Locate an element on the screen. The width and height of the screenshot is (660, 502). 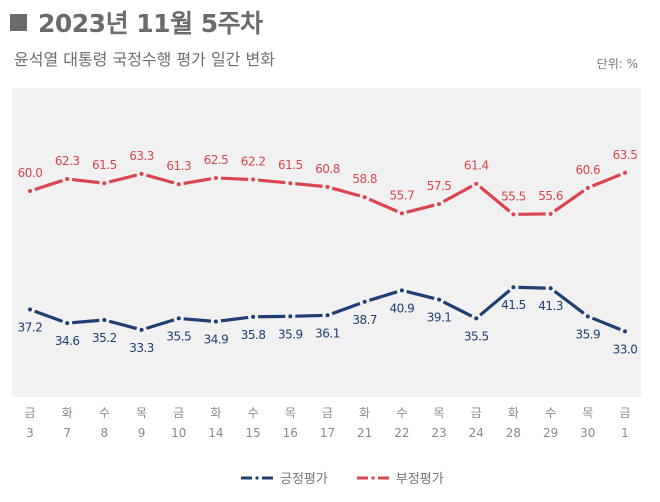
x-tick-day: 24 is located at coordinates (476, 433).